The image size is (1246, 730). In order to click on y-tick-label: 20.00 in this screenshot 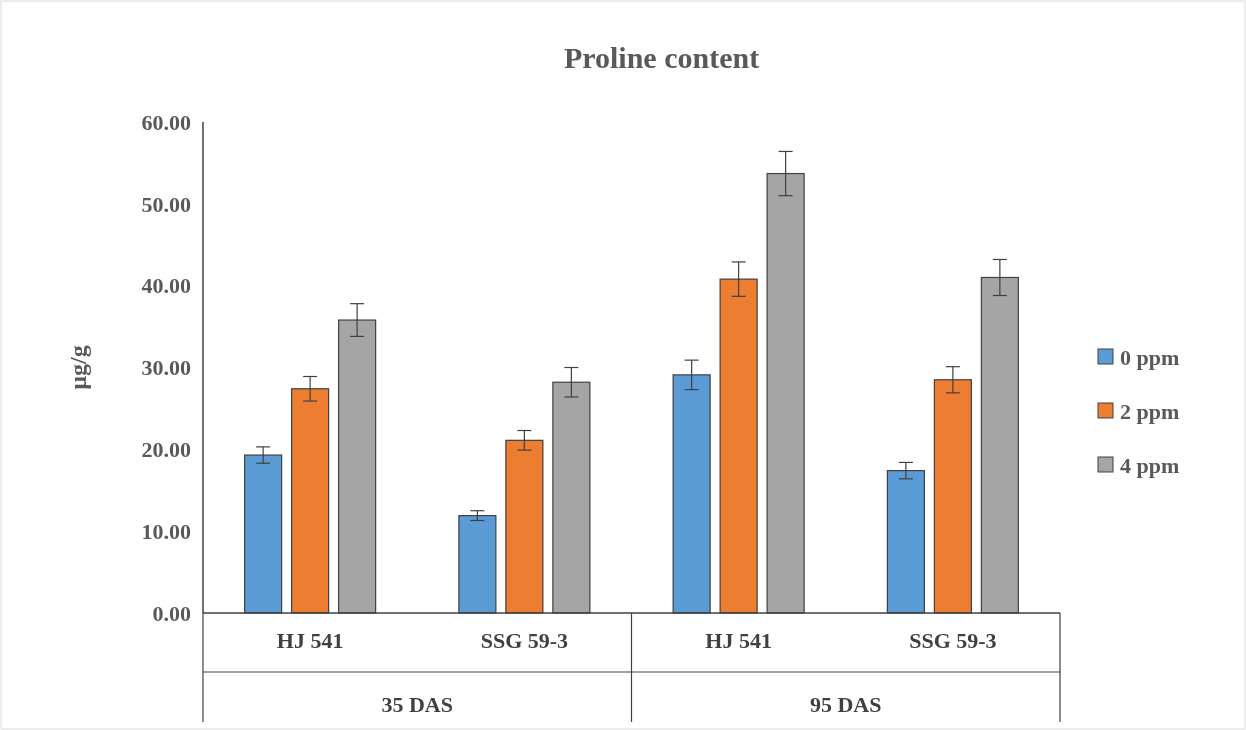, I will do `click(166, 450)`.